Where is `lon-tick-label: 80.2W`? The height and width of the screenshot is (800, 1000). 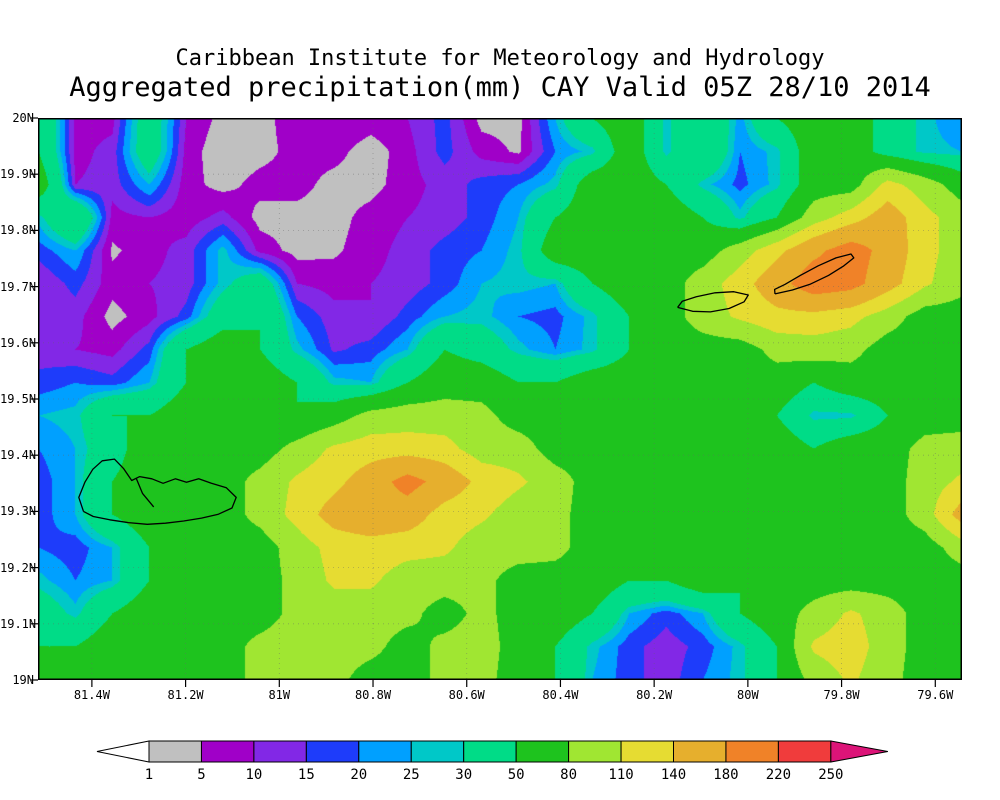
lon-tick-label: 80.2W is located at coordinates (654, 695).